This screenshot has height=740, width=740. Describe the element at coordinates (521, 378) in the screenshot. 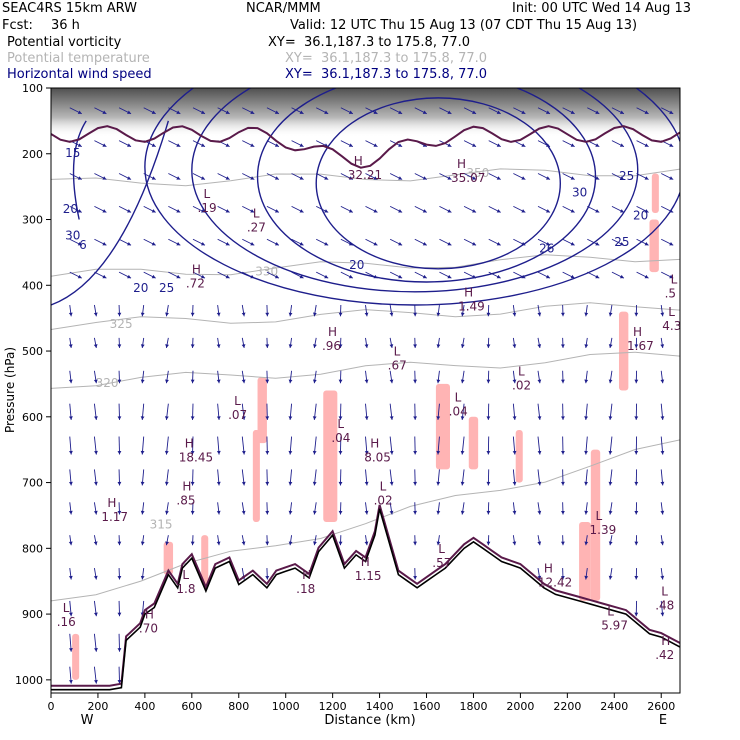

I see `pv-extremum: L.02` at that location.